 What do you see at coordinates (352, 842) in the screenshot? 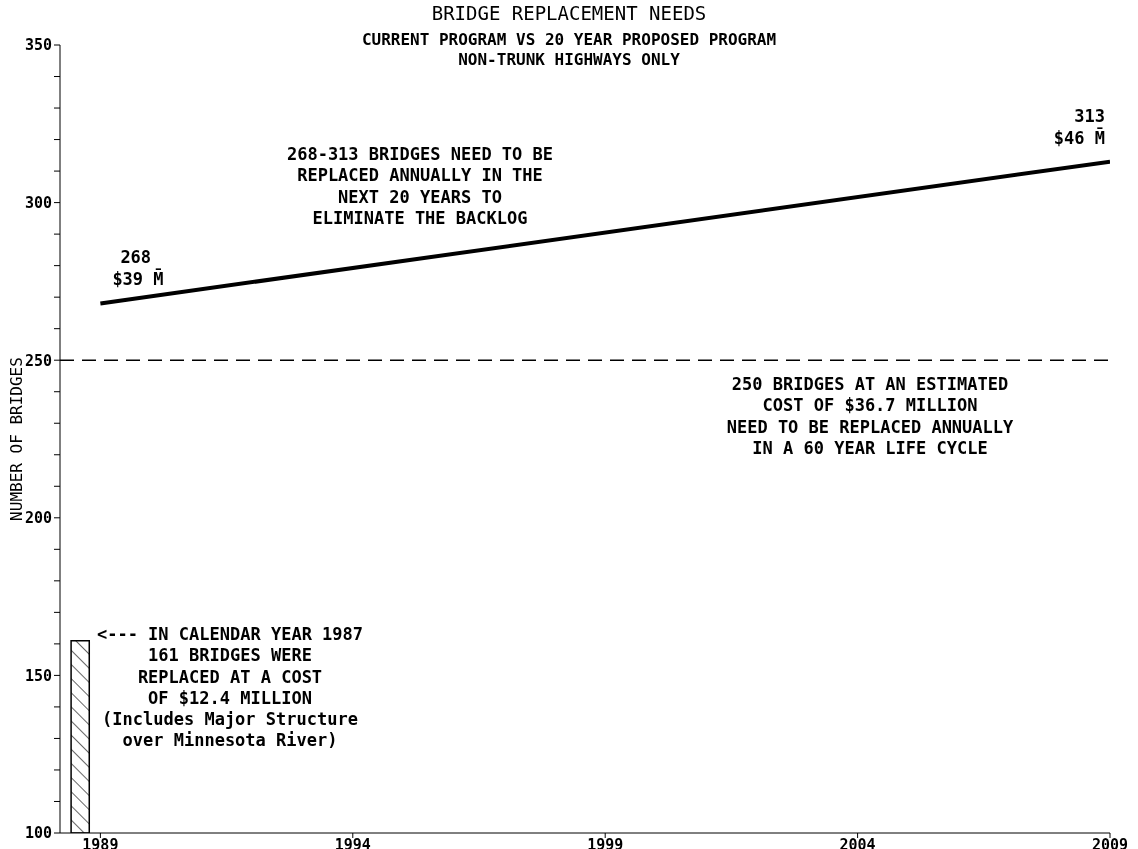
I see `x-tick-label: 1994` at bounding box center [352, 842].